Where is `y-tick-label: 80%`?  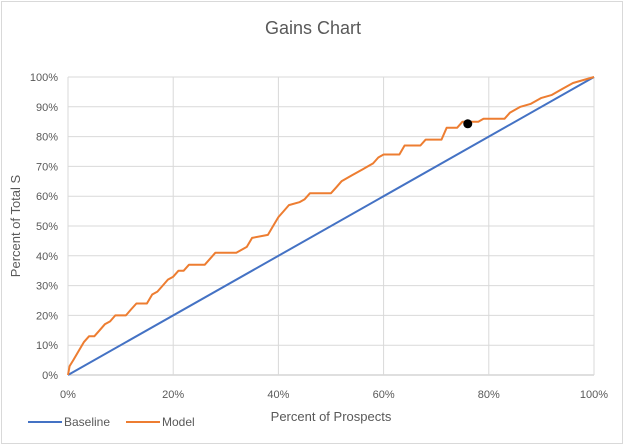
y-tick-label: 80% is located at coordinates (47, 138).